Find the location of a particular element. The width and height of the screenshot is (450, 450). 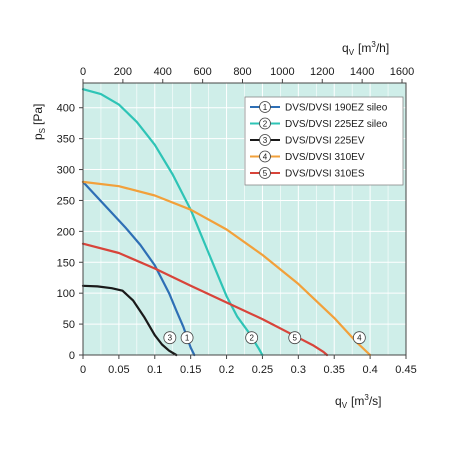

x-tick-label: 0.05 is located at coordinates (118, 370).